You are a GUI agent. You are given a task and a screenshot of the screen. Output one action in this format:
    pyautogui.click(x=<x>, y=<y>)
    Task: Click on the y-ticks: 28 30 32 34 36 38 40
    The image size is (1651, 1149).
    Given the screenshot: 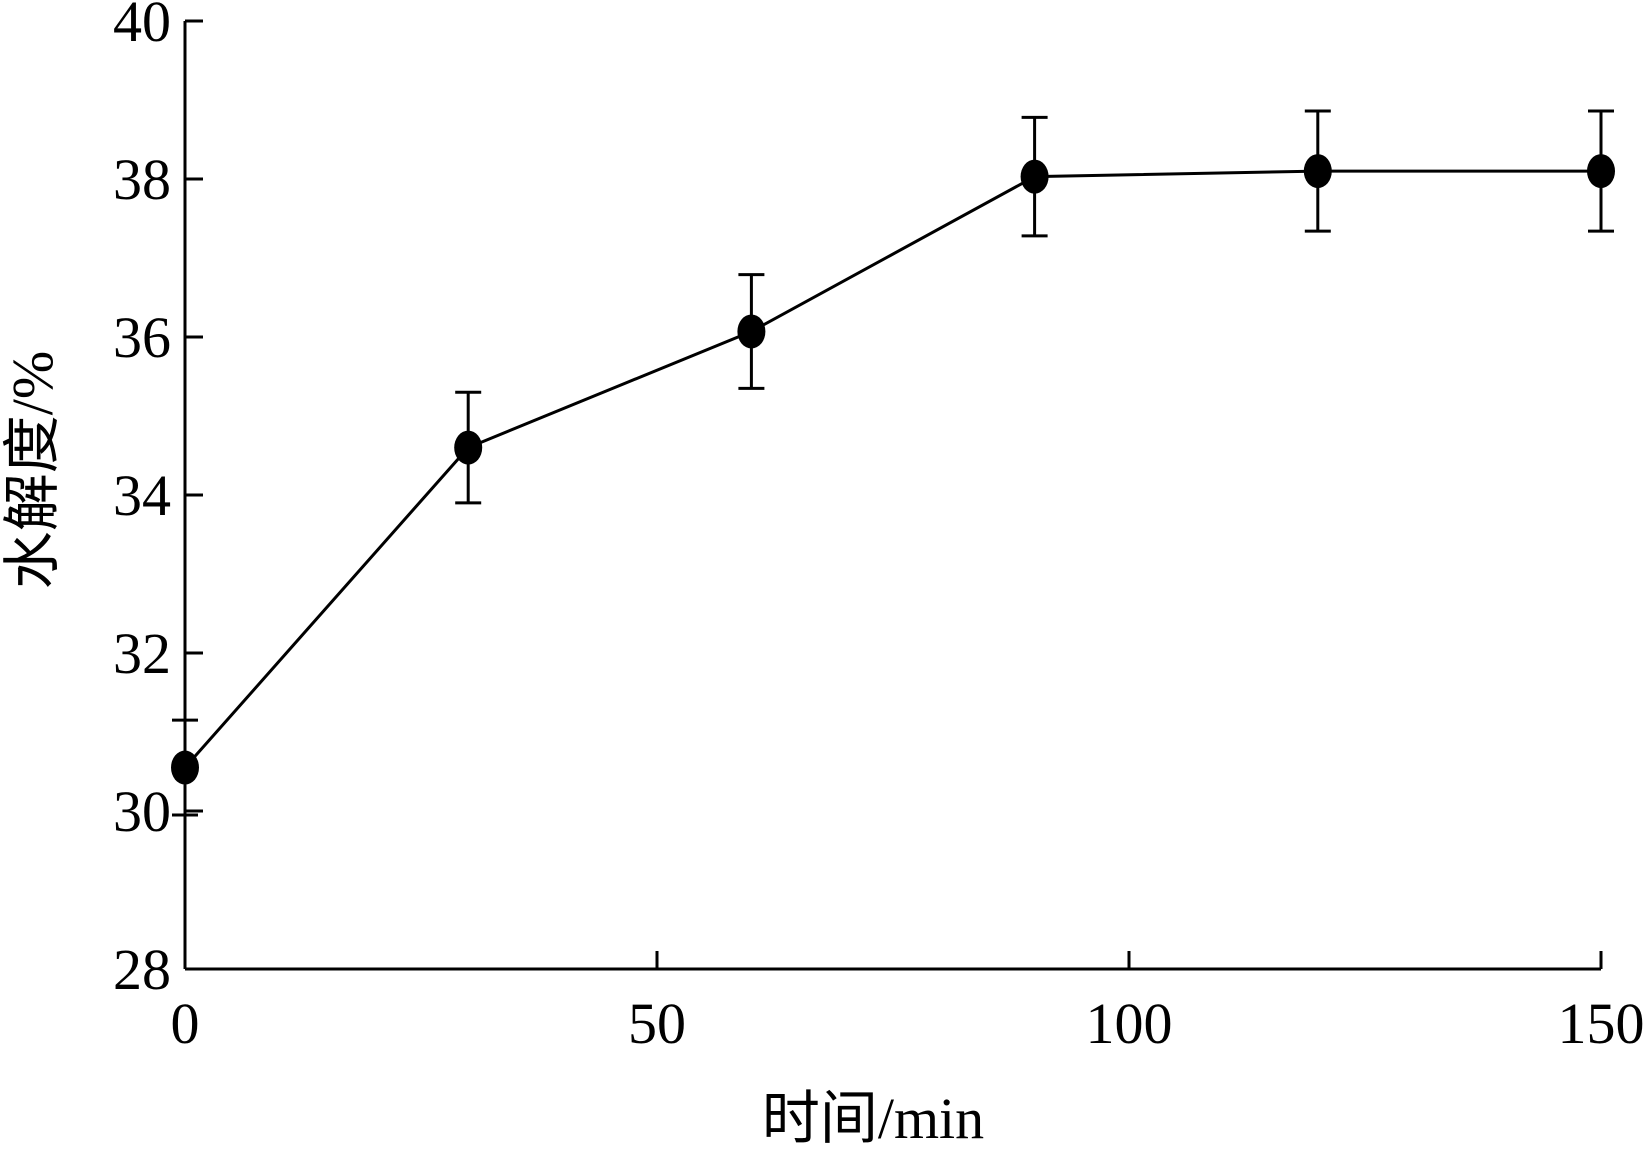 What is the action you would take?
    pyautogui.click(x=158, y=501)
    